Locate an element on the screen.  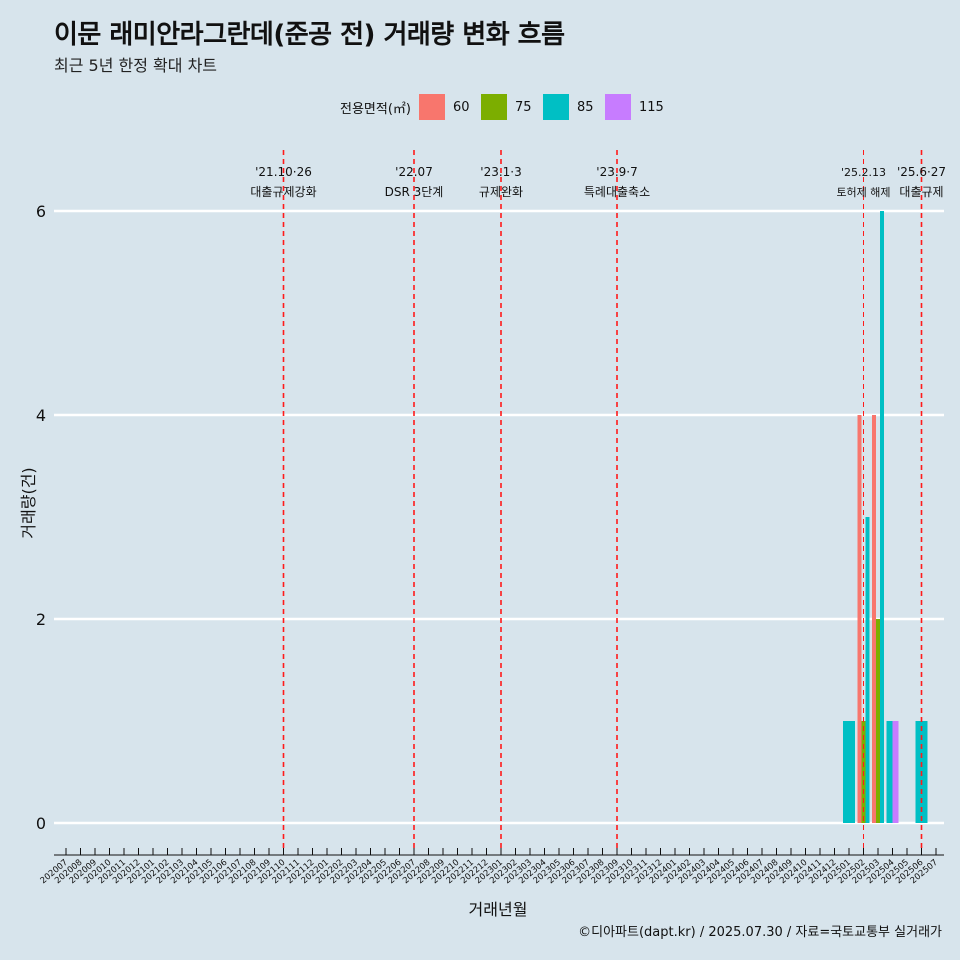
event-date: '23.9·7 is located at coordinates (616, 172).